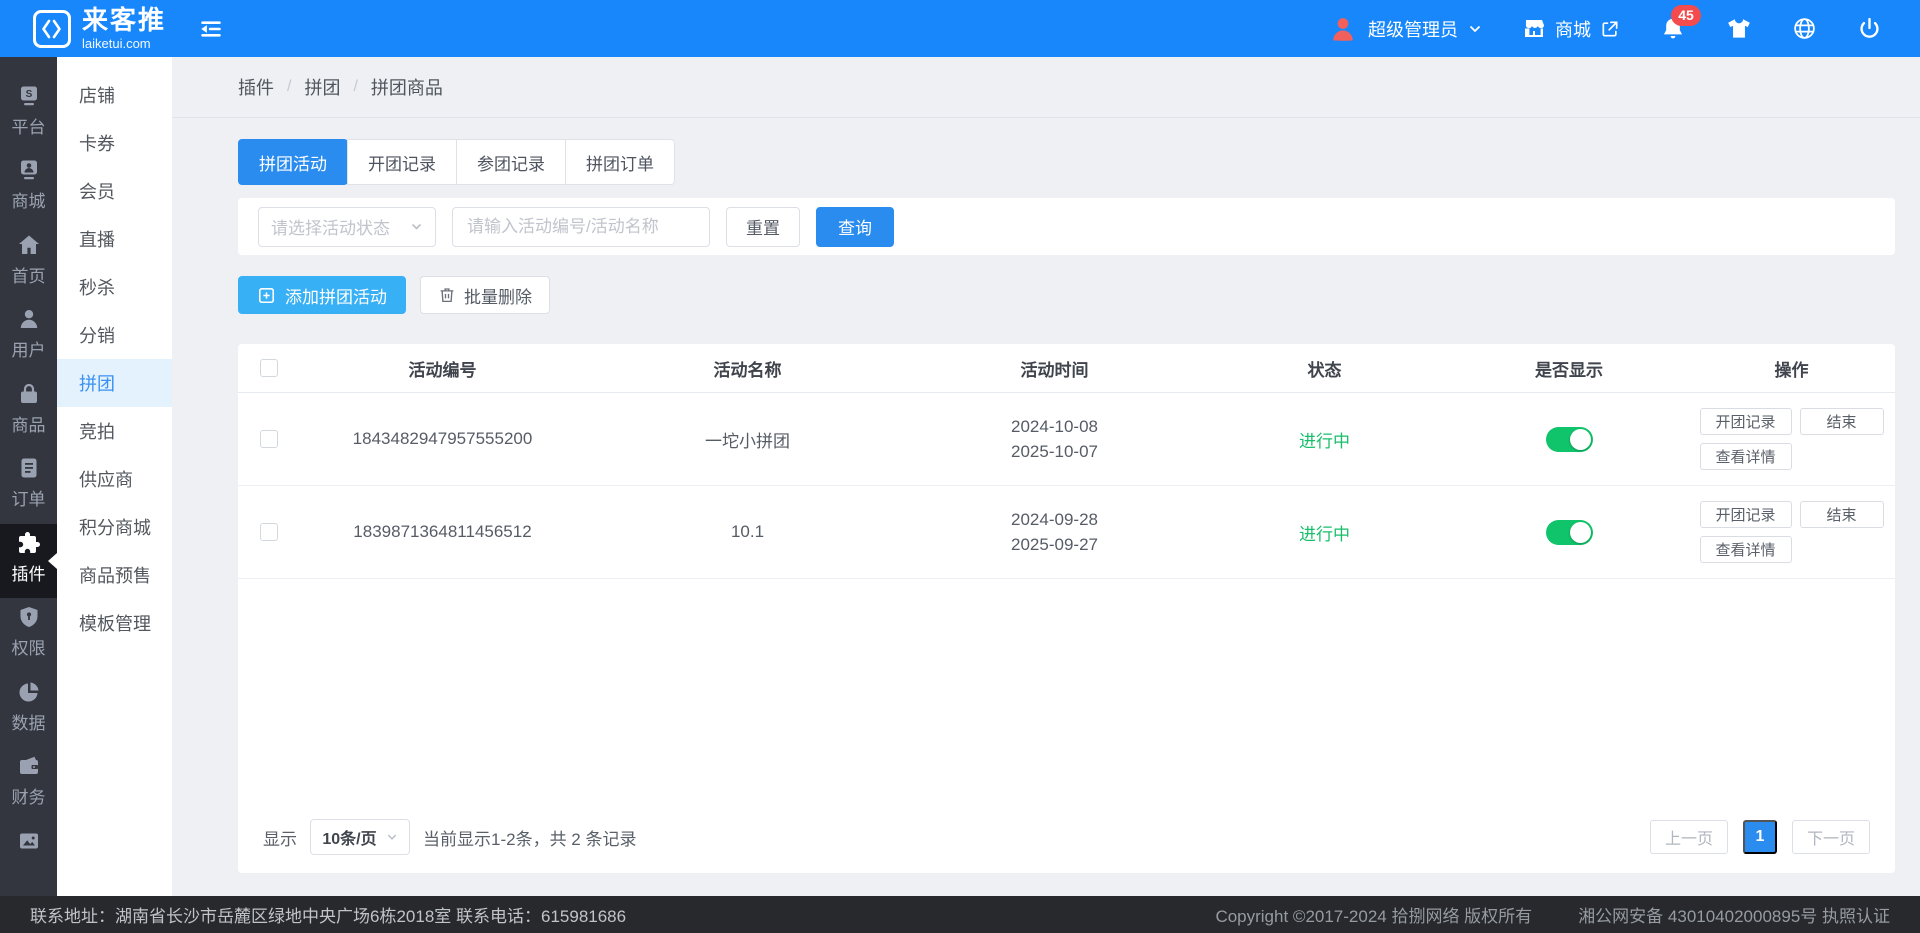 This screenshot has height=933, width=1920. What do you see at coordinates (28, 468) in the screenshot?
I see `order-clipboard-icon` at bounding box center [28, 468].